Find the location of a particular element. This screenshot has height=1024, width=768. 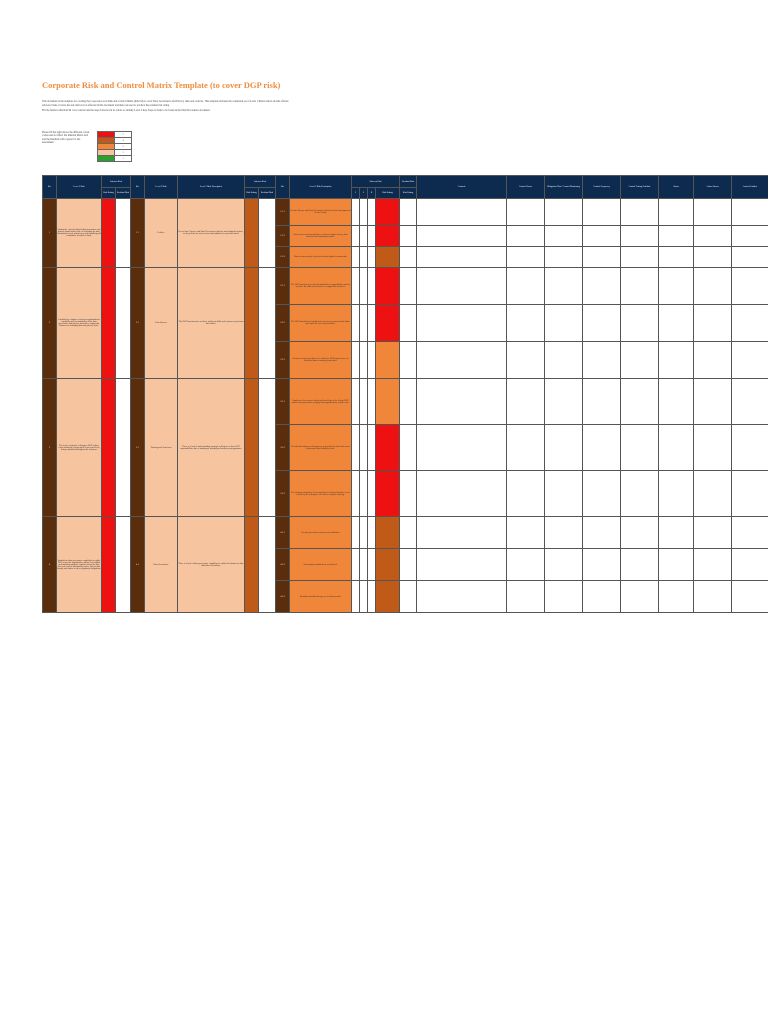

level3-ref: 3.1.2 is located at coordinates (283, 447).